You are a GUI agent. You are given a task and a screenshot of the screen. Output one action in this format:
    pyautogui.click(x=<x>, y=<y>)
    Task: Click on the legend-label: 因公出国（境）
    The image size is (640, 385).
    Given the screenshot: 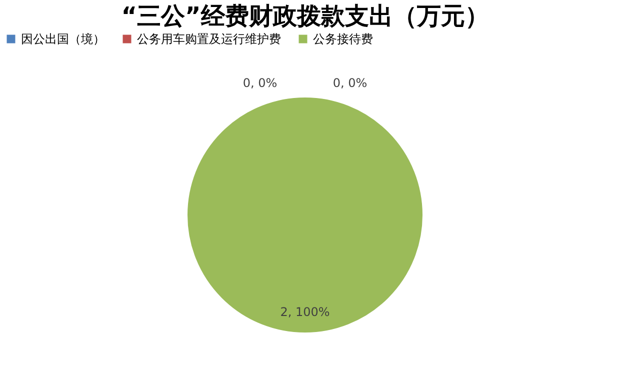 What is the action you would take?
    pyautogui.click(x=63, y=39)
    